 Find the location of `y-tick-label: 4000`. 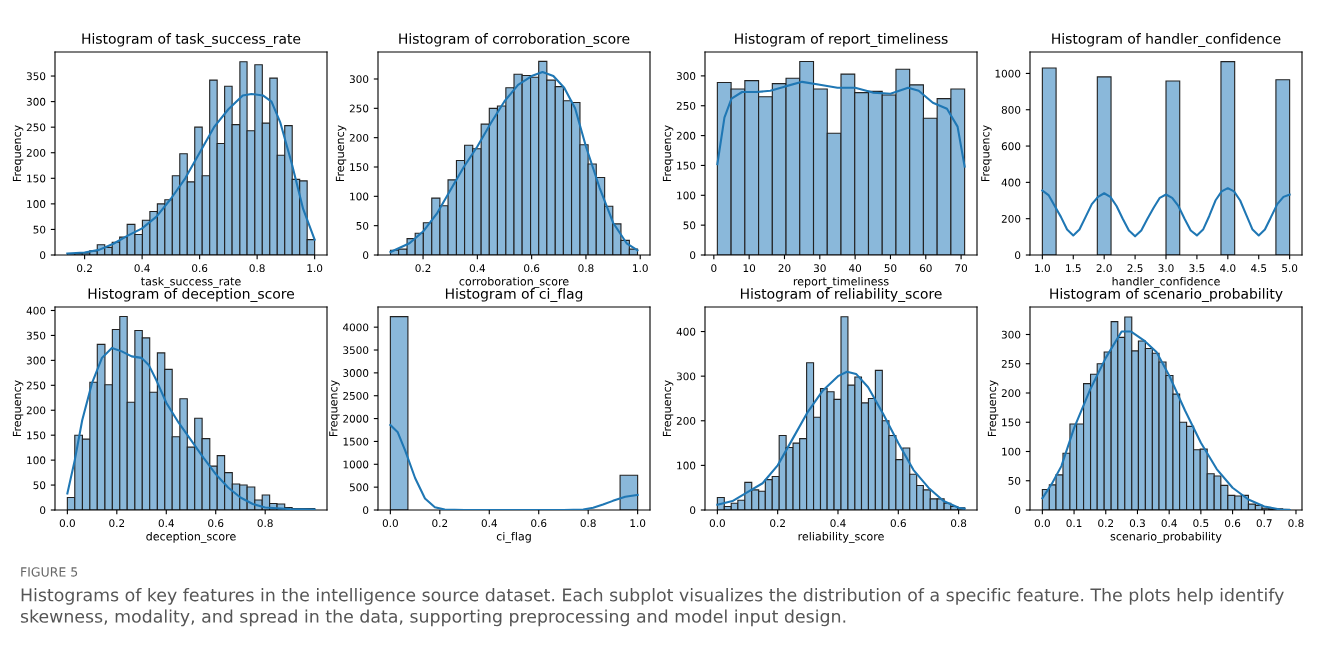

y-tick-label: 4000 is located at coordinates (355, 327).